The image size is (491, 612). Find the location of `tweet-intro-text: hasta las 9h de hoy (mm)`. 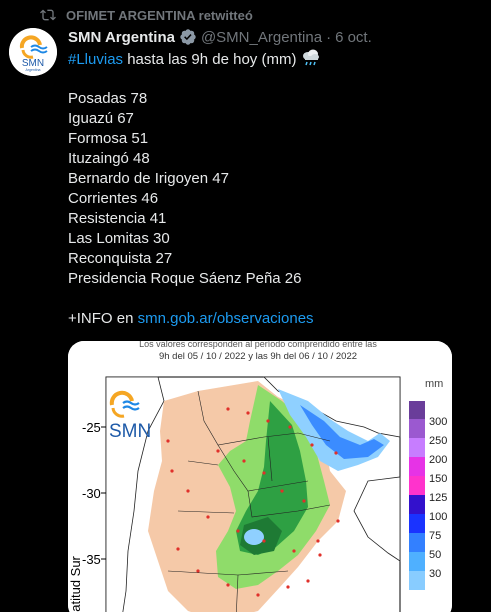

tweet-intro-text: hasta las 9h de hoy (mm) is located at coordinates (210, 59).